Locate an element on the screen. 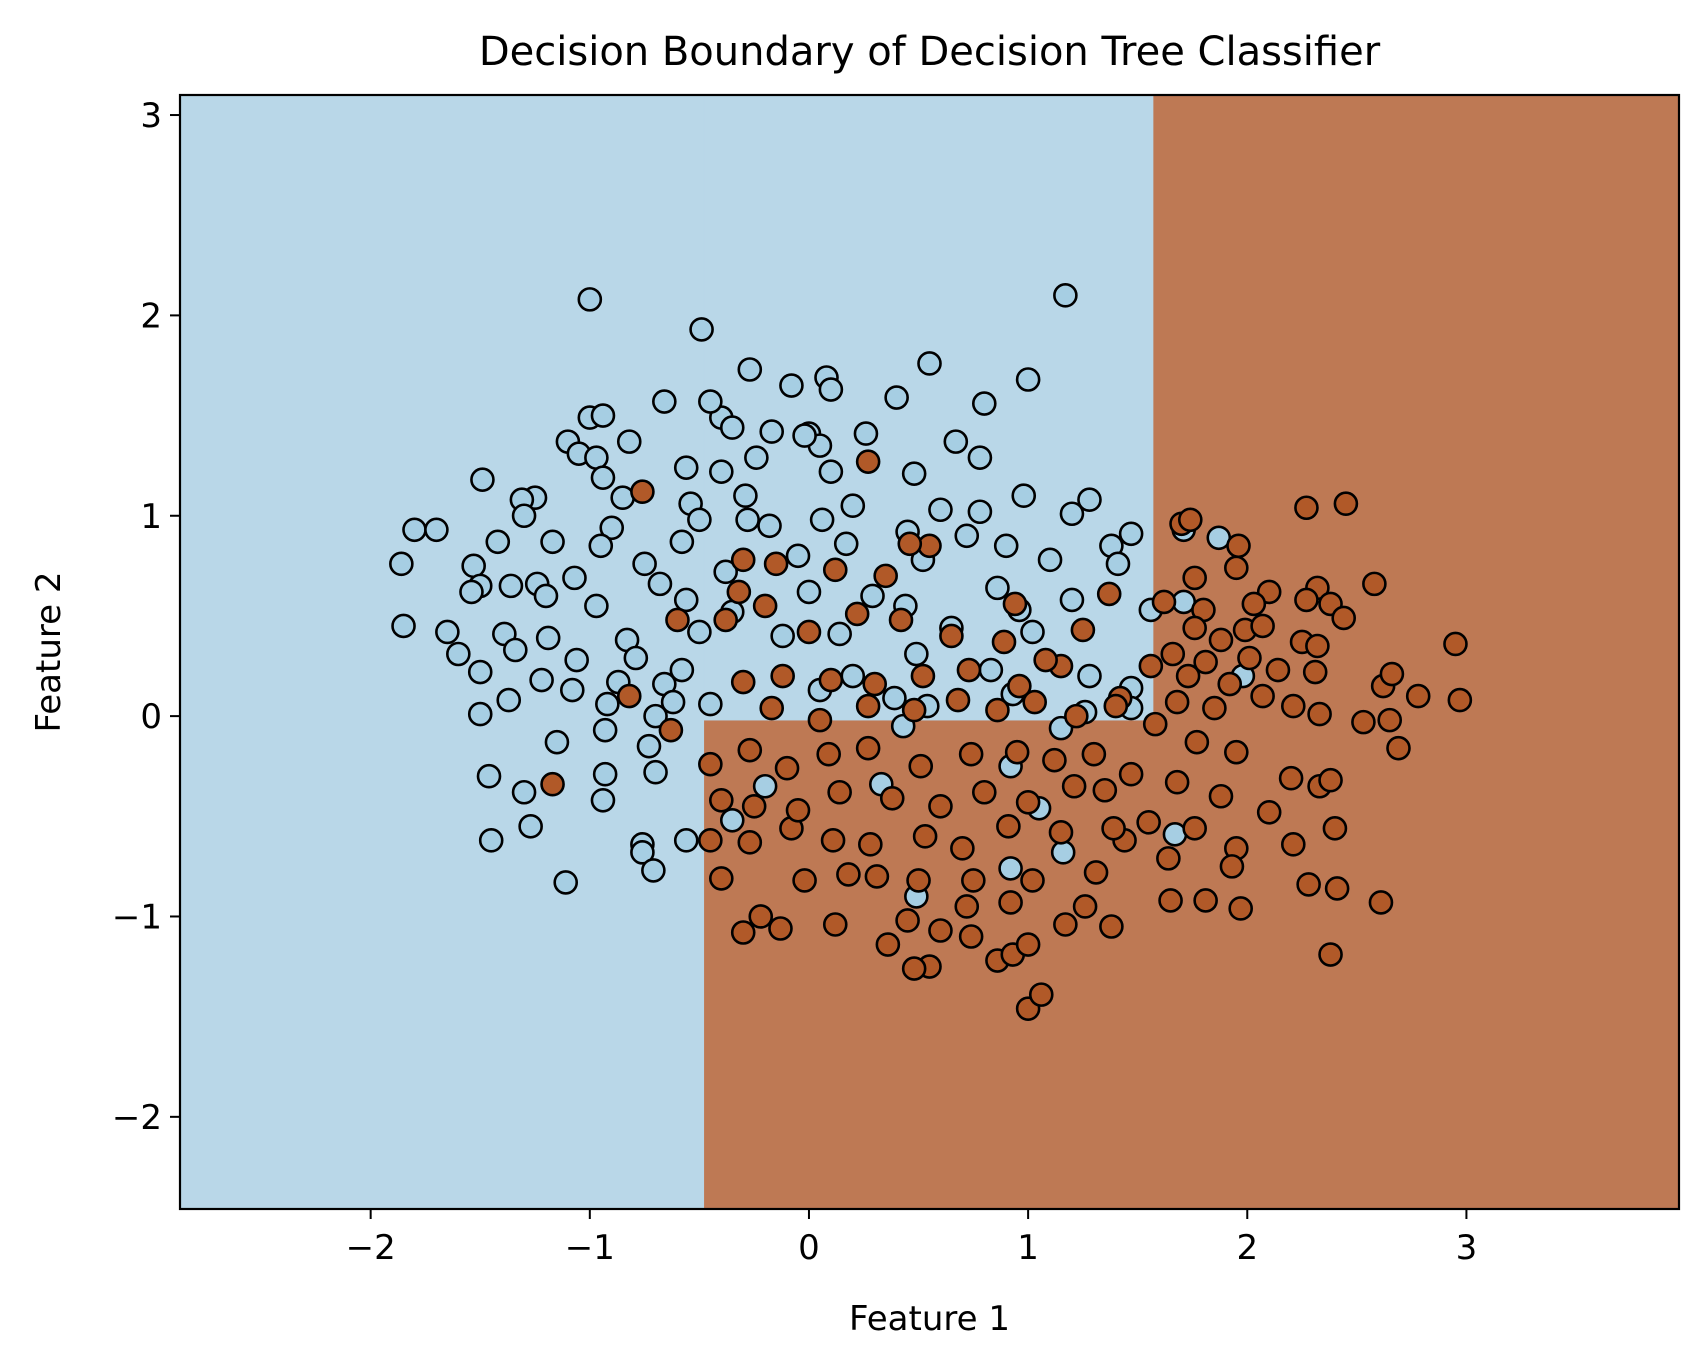 The height and width of the screenshot is (1366, 1697). x-tick-label: −1 is located at coordinates (590, 1248).